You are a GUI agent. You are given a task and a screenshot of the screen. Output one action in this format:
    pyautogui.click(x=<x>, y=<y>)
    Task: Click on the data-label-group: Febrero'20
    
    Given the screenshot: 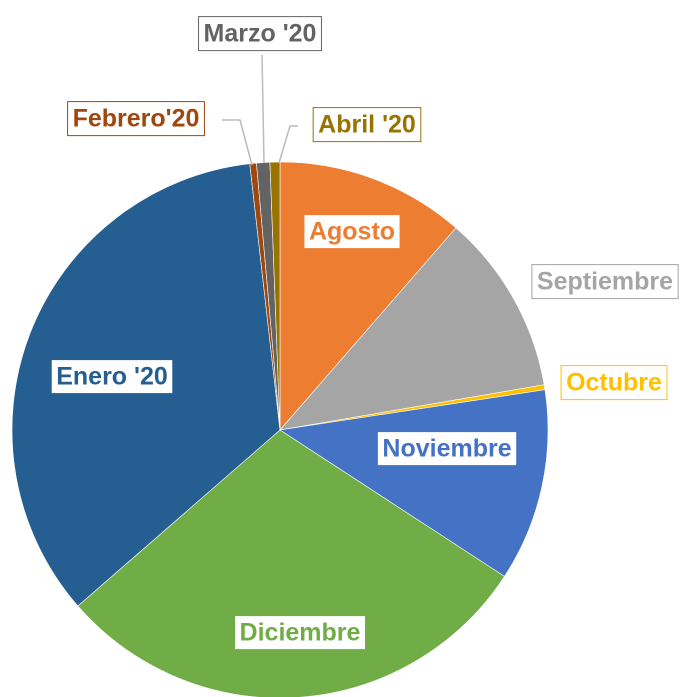 What is the action you would take?
    pyautogui.click(x=136, y=119)
    